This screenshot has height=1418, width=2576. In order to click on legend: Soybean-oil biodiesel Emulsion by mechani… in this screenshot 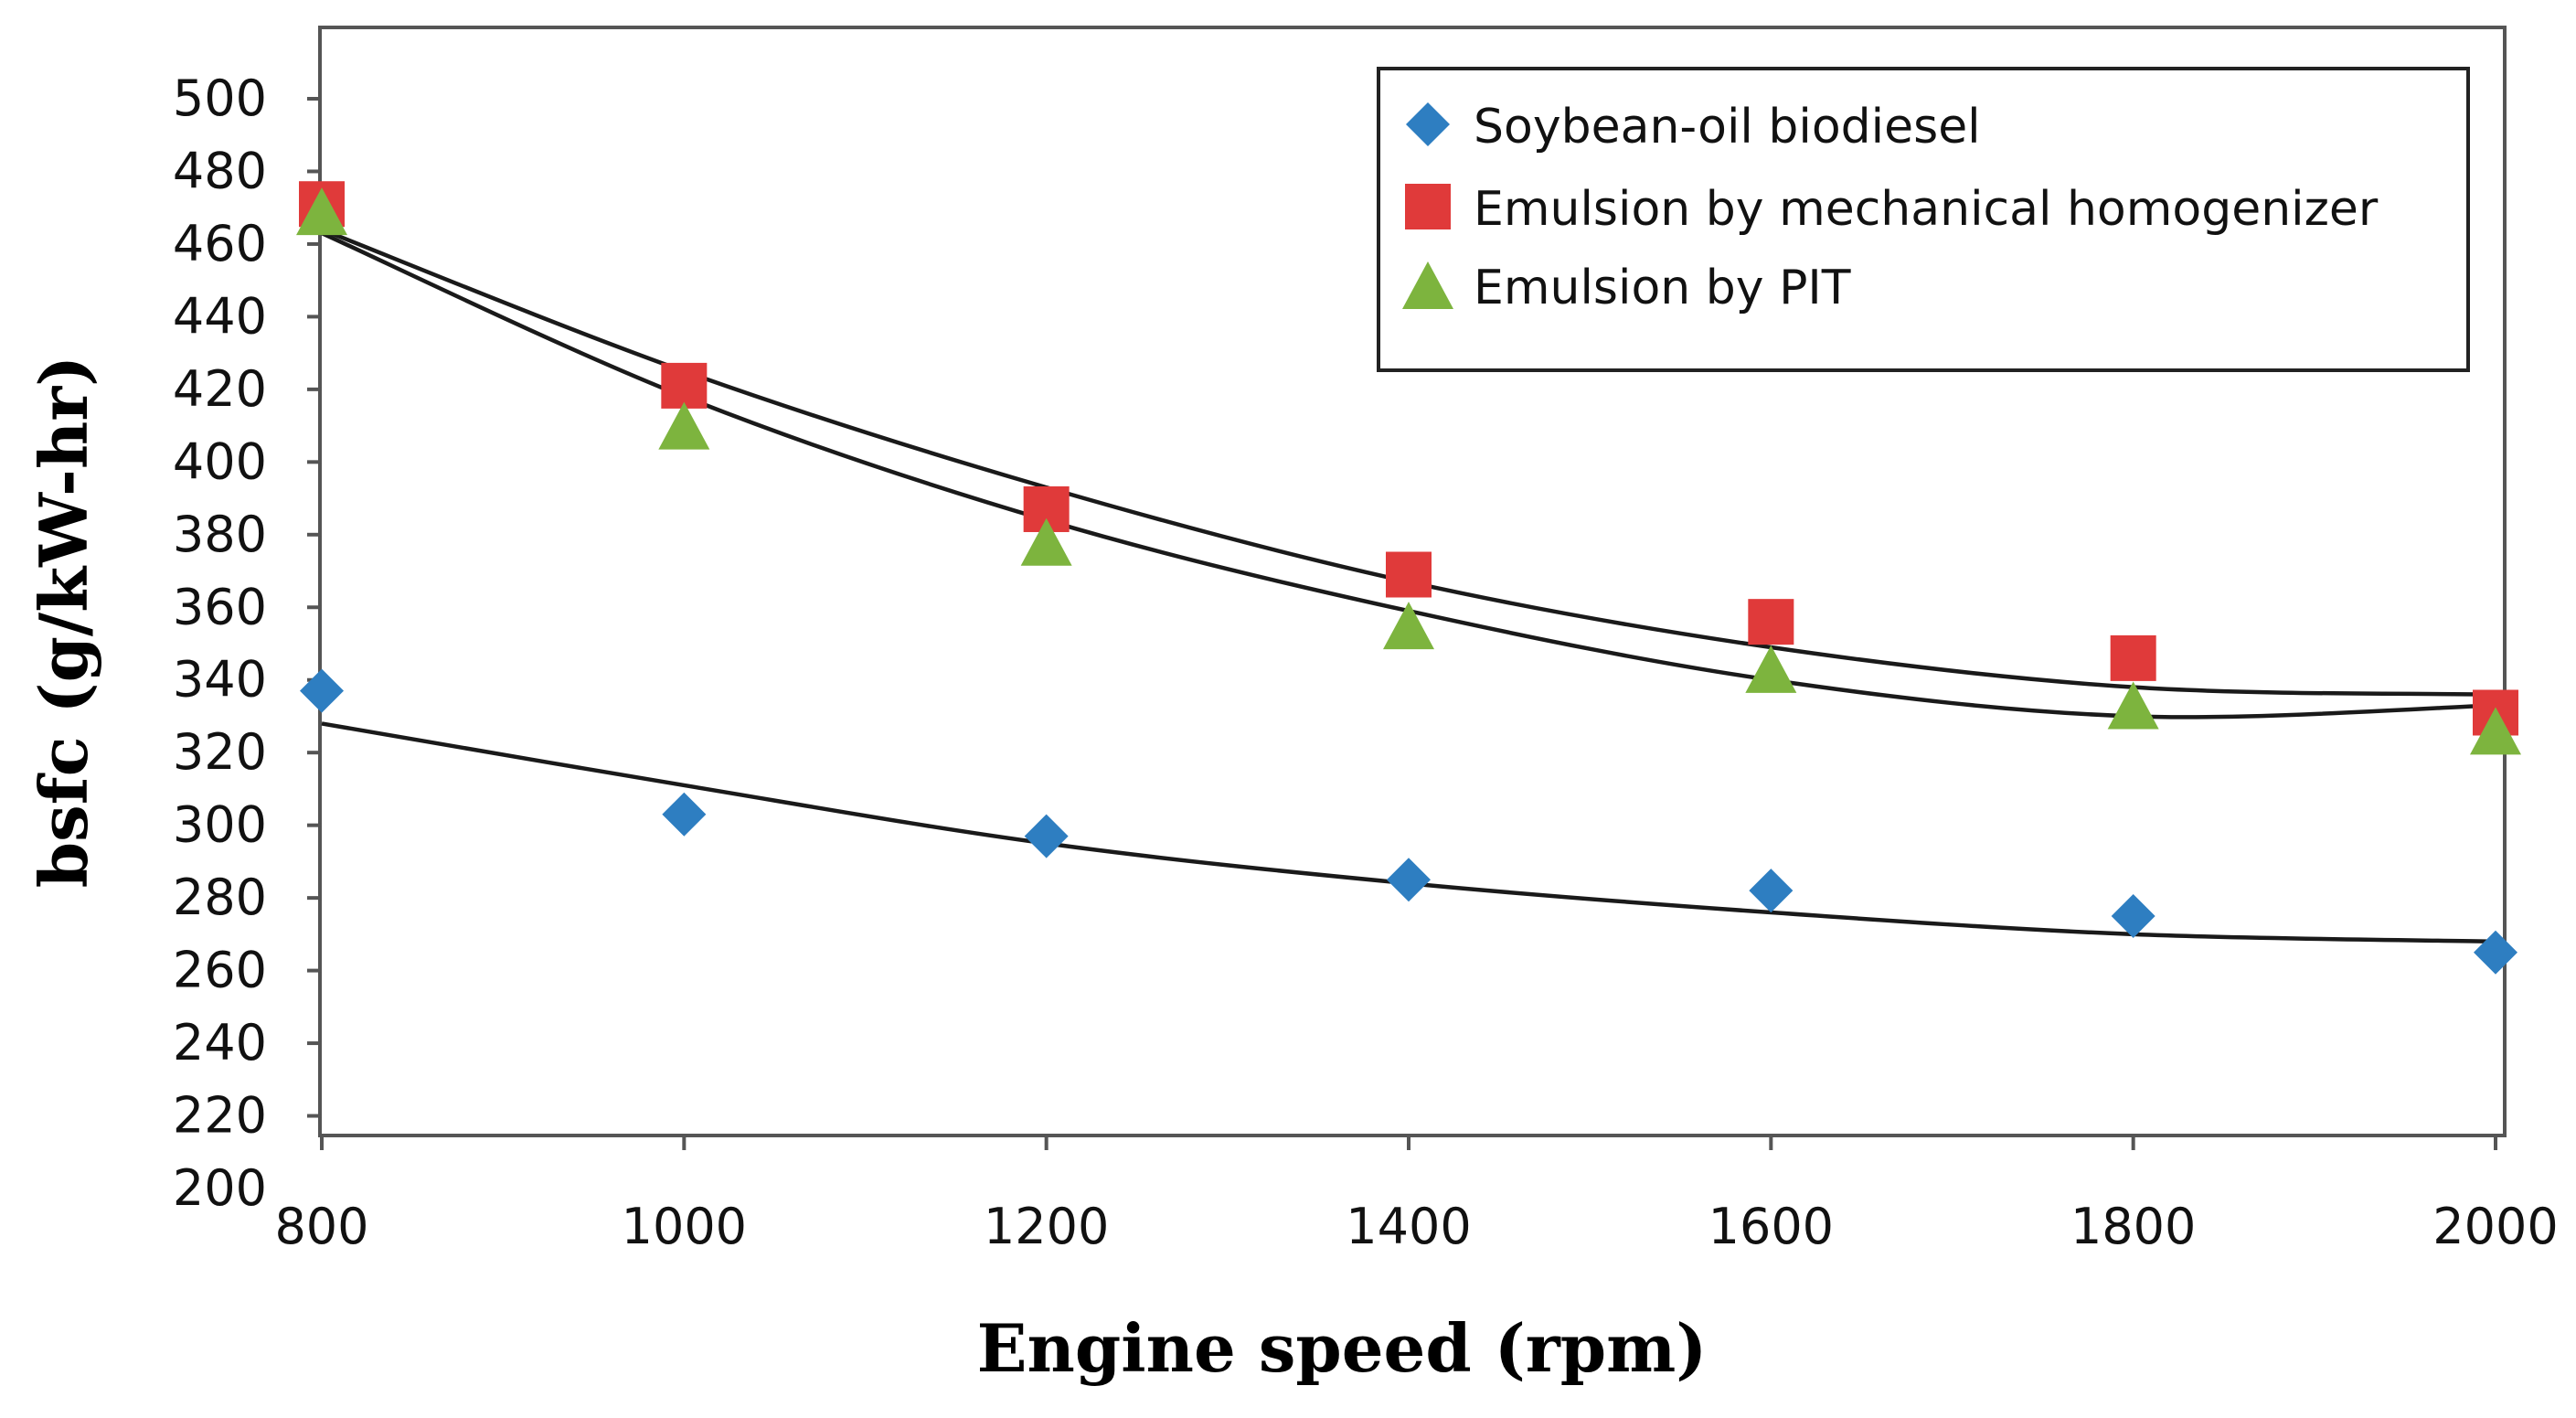, I will do `click(1924, 219)`.